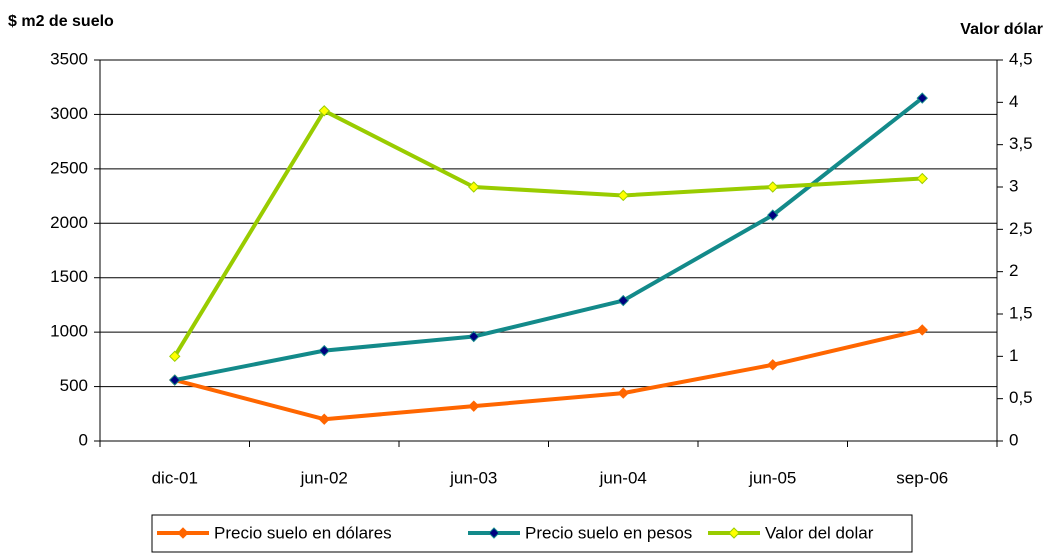  I want to click on x-tick-label: jun-02, so click(324, 477).